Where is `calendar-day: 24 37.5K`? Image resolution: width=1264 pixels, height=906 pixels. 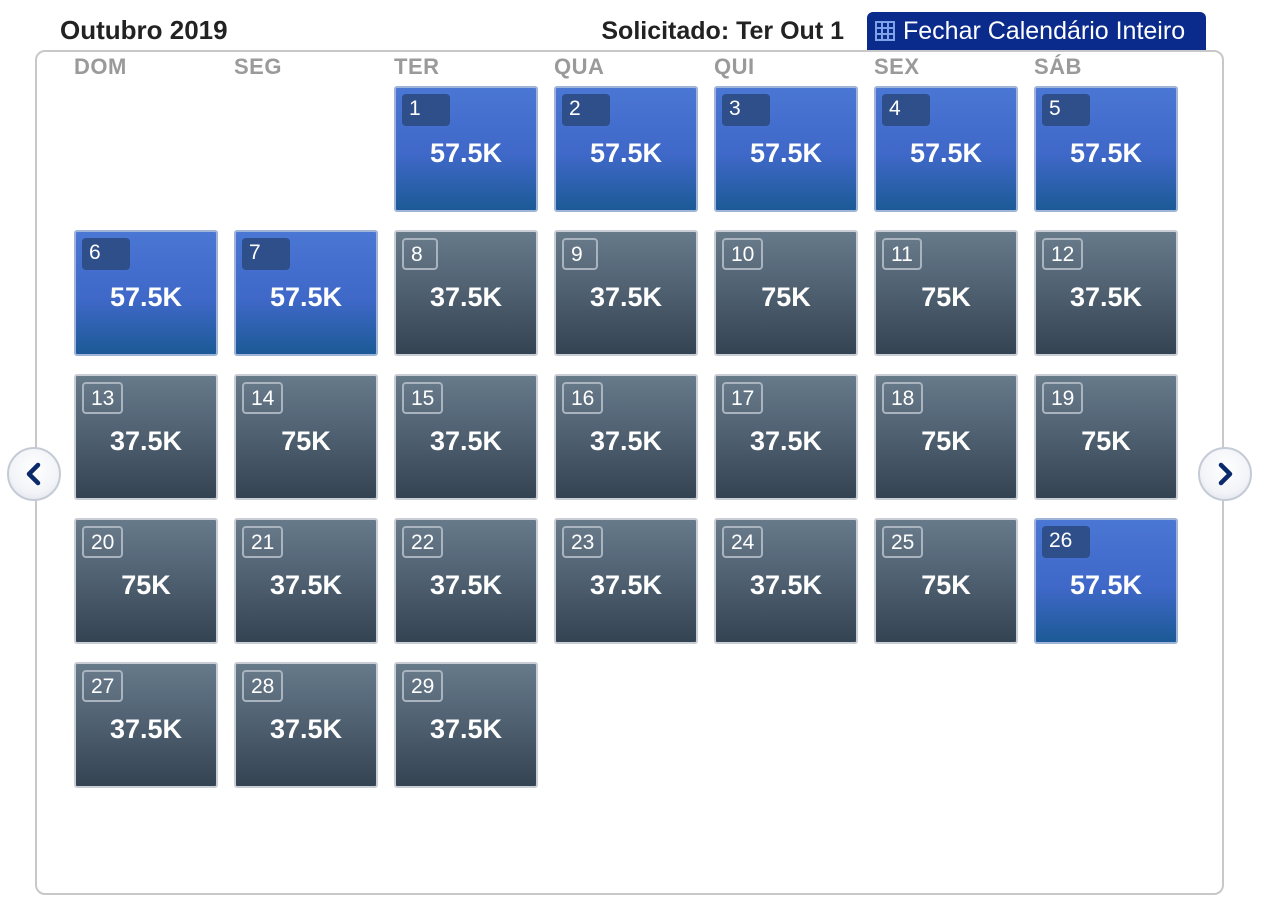
calendar-day: 24 37.5K is located at coordinates (786, 581).